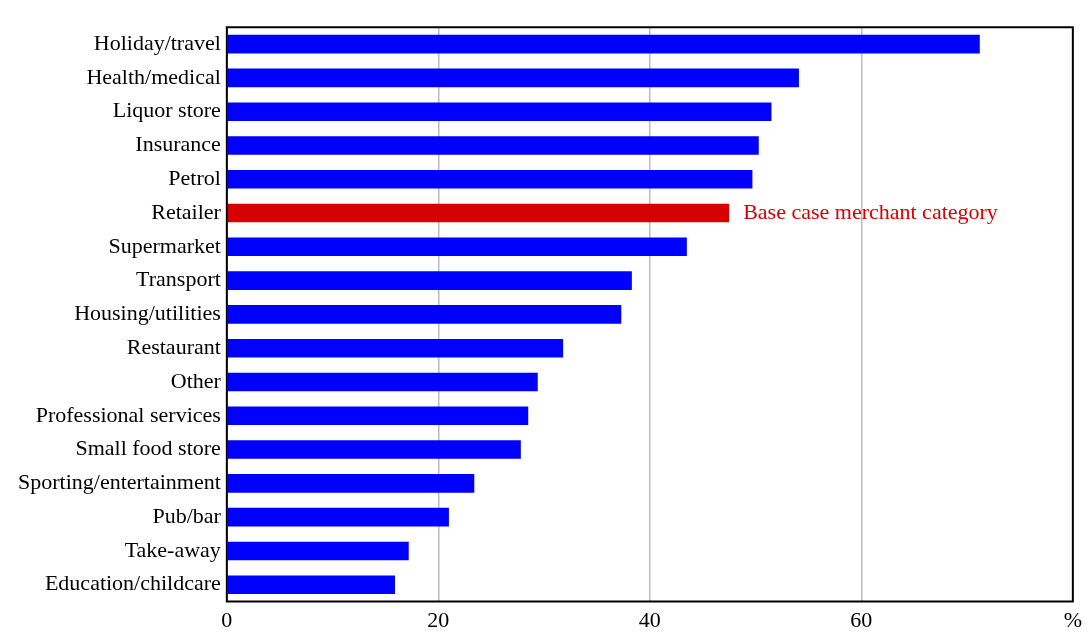 The height and width of the screenshot is (640, 1088). I want to click on annotation: Base case merchant category, so click(870, 211).